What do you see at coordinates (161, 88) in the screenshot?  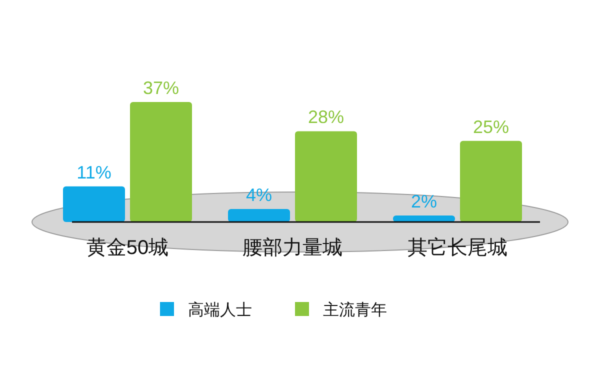 I see `data-label: 37%` at bounding box center [161, 88].